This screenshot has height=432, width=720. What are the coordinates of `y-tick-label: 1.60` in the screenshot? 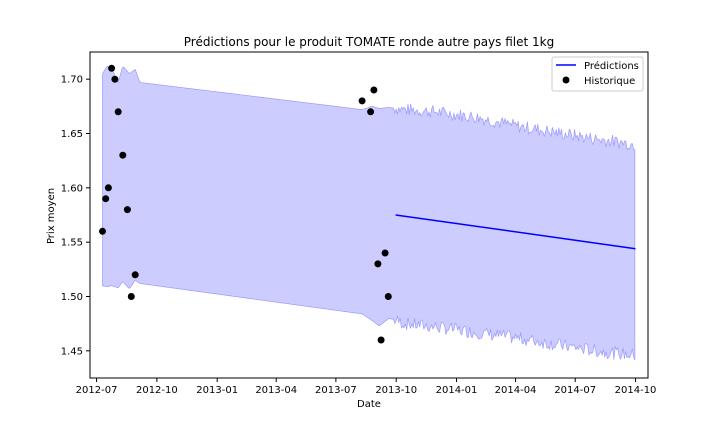 It's located at (72, 188).